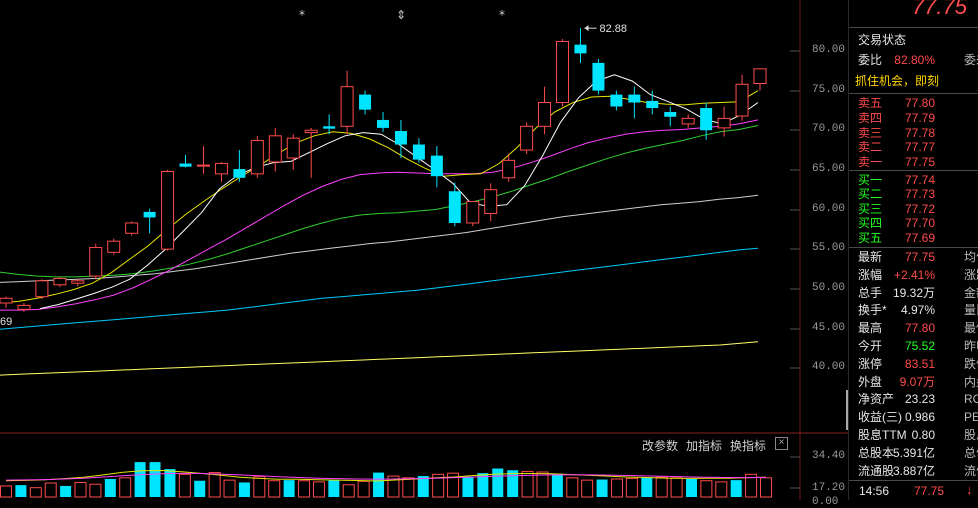  Describe the element at coordinates (917, 310) in the screenshot. I see `stat-value: 4.97%` at that location.